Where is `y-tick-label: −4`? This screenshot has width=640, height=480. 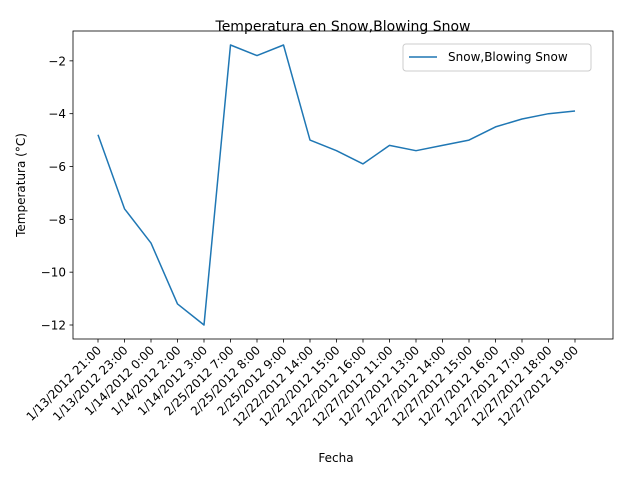
y-tick-label: −4 is located at coordinates (57, 114).